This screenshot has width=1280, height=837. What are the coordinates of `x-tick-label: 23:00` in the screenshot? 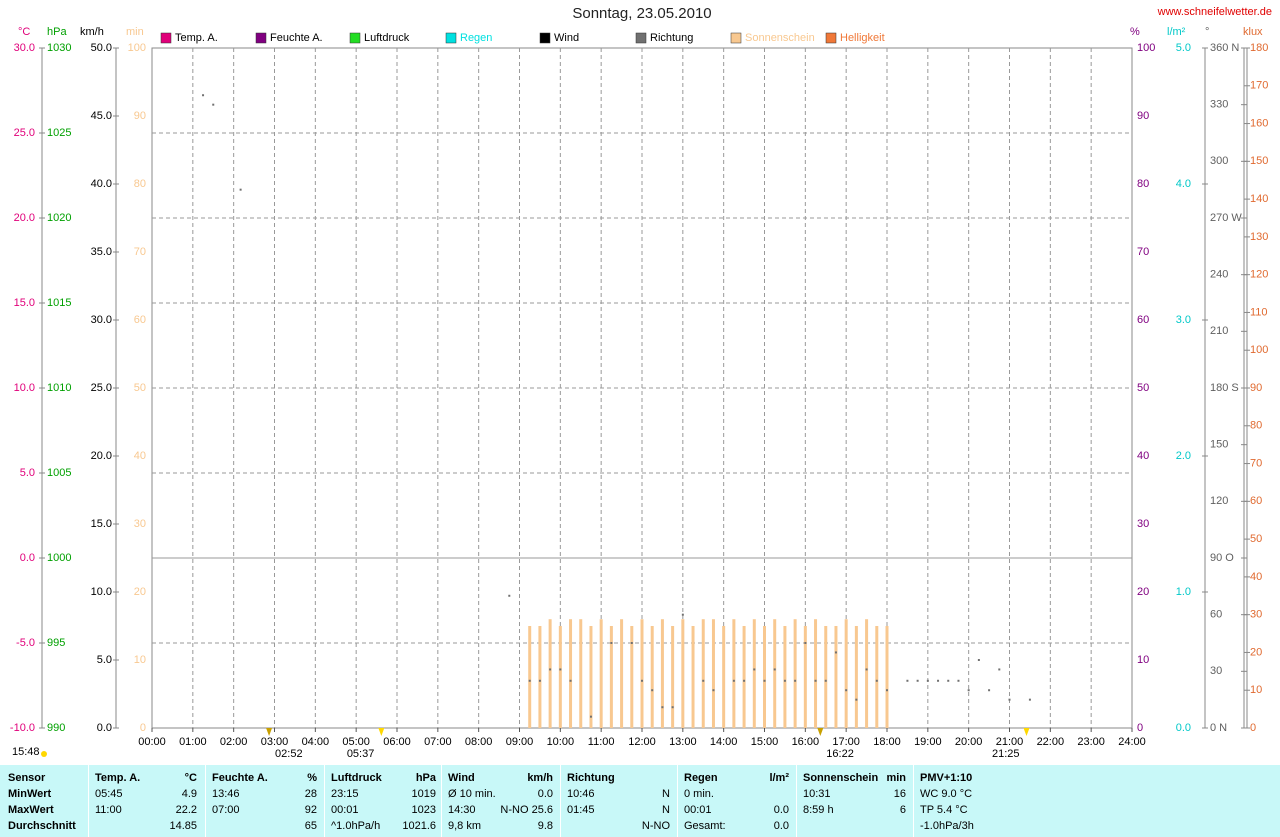 It's located at (1091, 742).